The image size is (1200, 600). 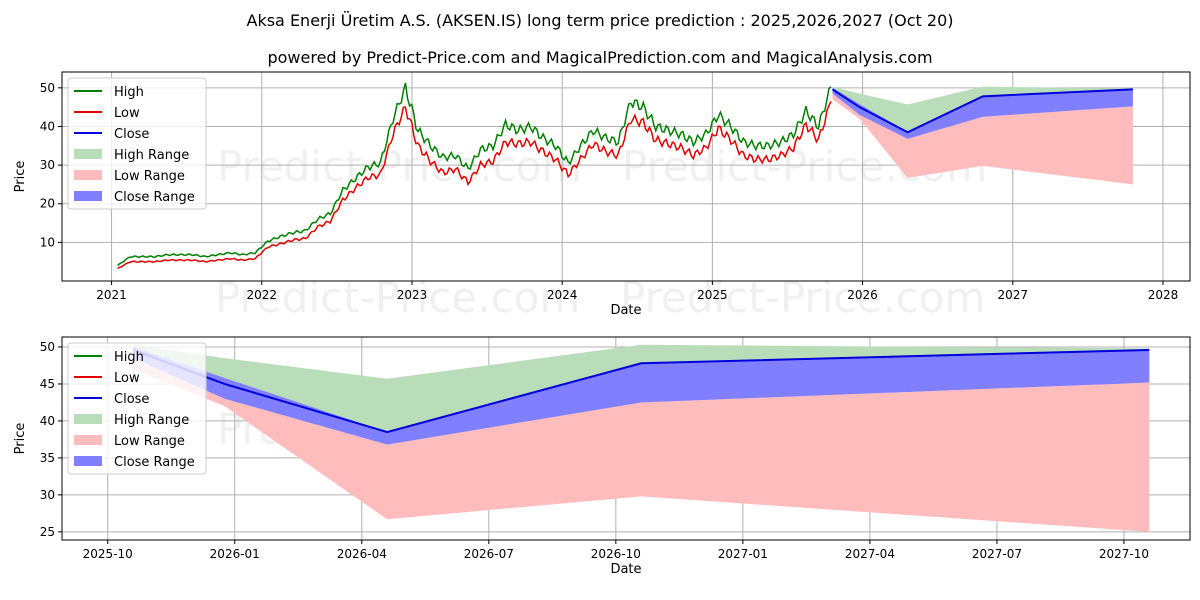 I want to click on x-tick-label: 2024, so click(x=562, y=295).